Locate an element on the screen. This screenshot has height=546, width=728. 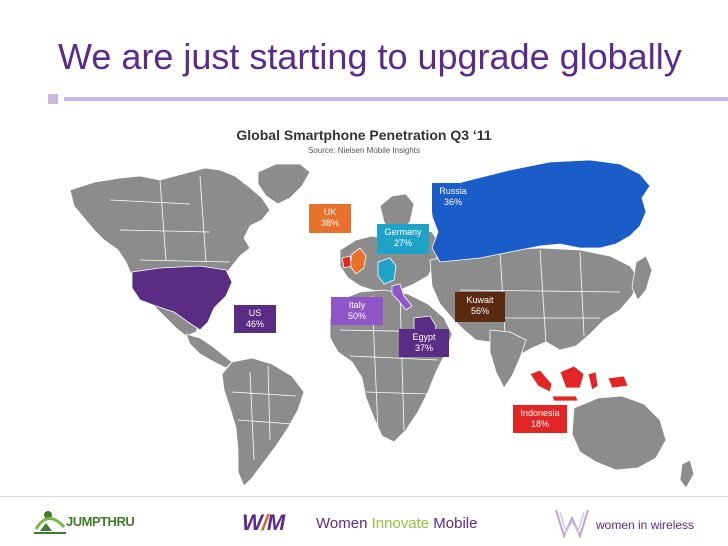
country-russia is located at coordinates (541, 211).